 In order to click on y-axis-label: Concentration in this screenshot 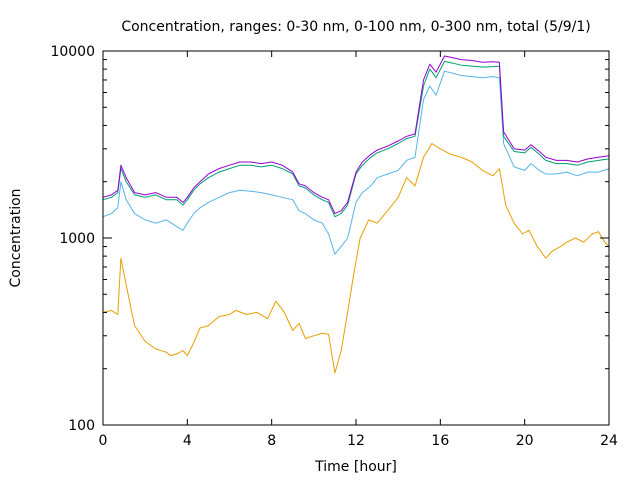, I will do `click(16, 237)`.